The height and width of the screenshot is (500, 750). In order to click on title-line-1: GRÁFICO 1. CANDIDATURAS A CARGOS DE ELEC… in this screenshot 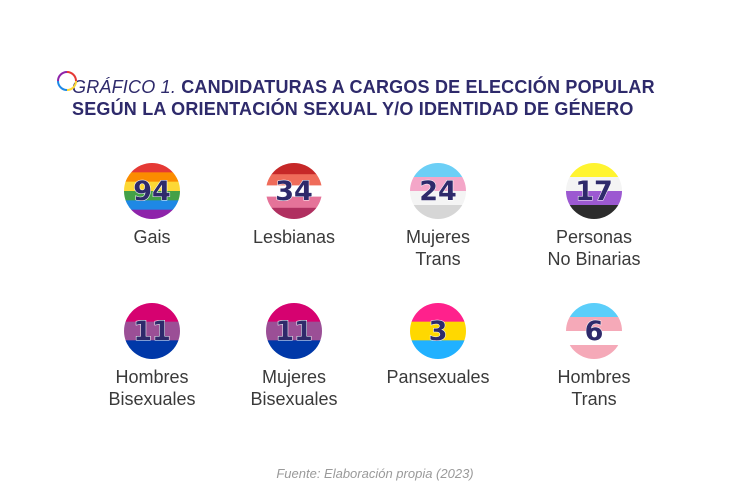, I will do `click(382, 87)`.